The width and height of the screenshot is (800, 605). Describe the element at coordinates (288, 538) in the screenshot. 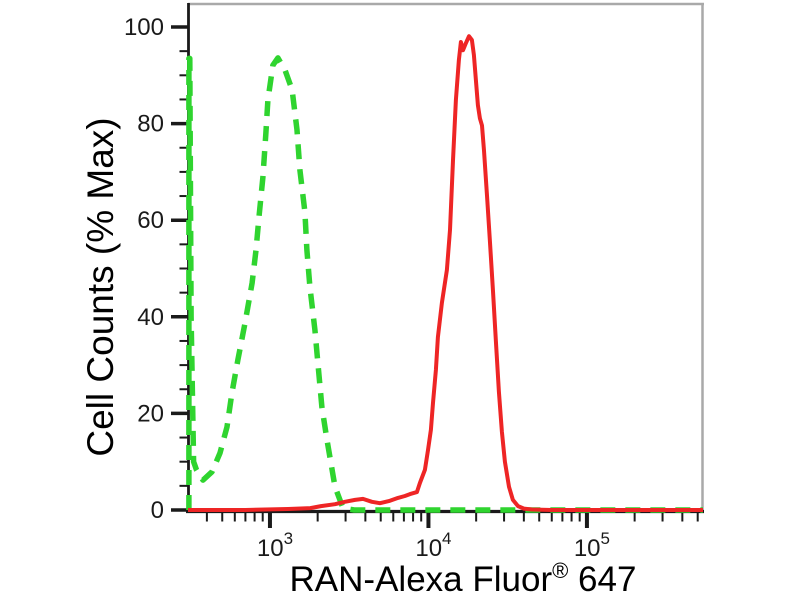

I see `x-tick-label-exponent: 3` at that location.